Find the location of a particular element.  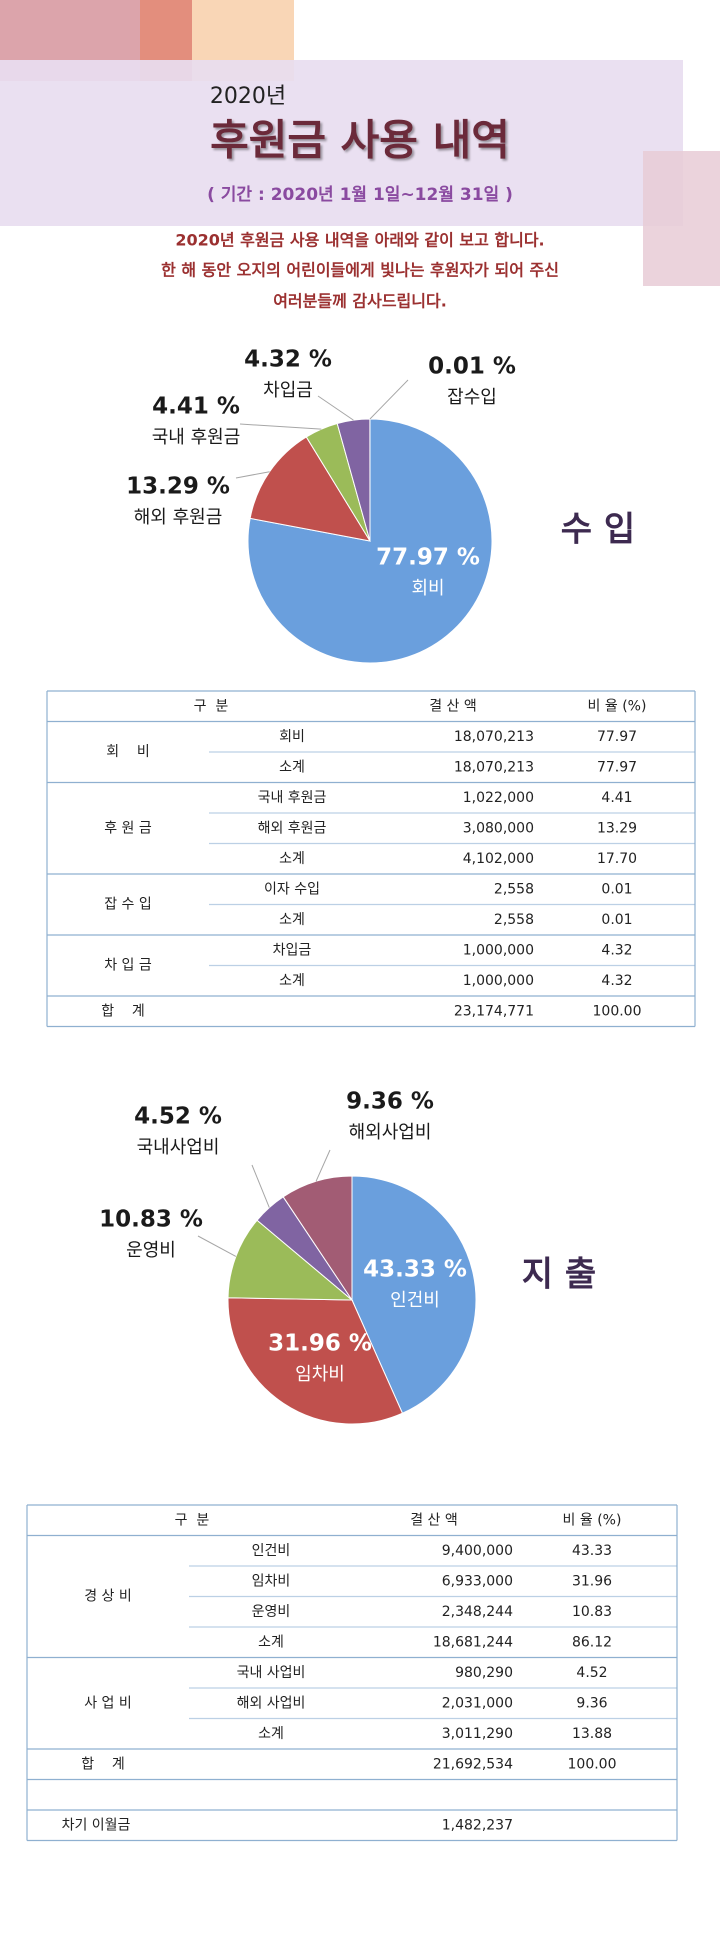

intro: 여러분들께 감사드립니다. is located at coordinates (360, 301).